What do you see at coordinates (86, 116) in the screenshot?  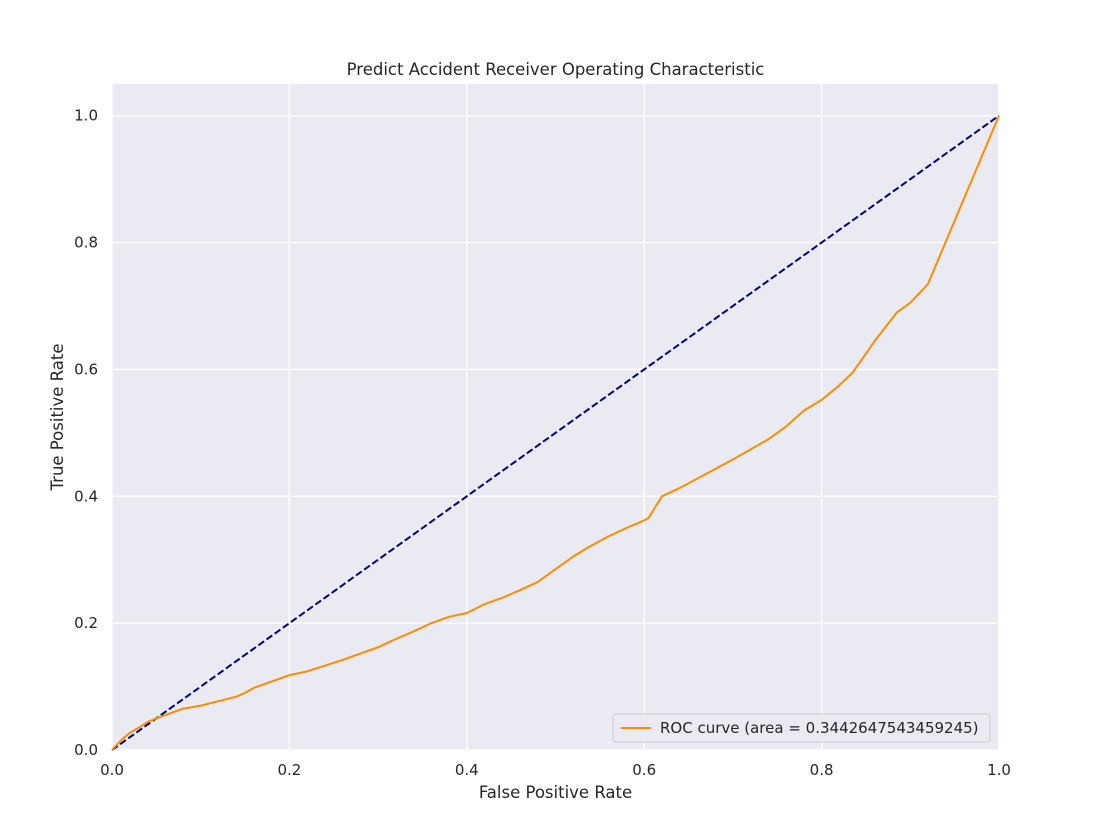 I see `y-tick-label: 1.0` at bounding box center [86, 116].